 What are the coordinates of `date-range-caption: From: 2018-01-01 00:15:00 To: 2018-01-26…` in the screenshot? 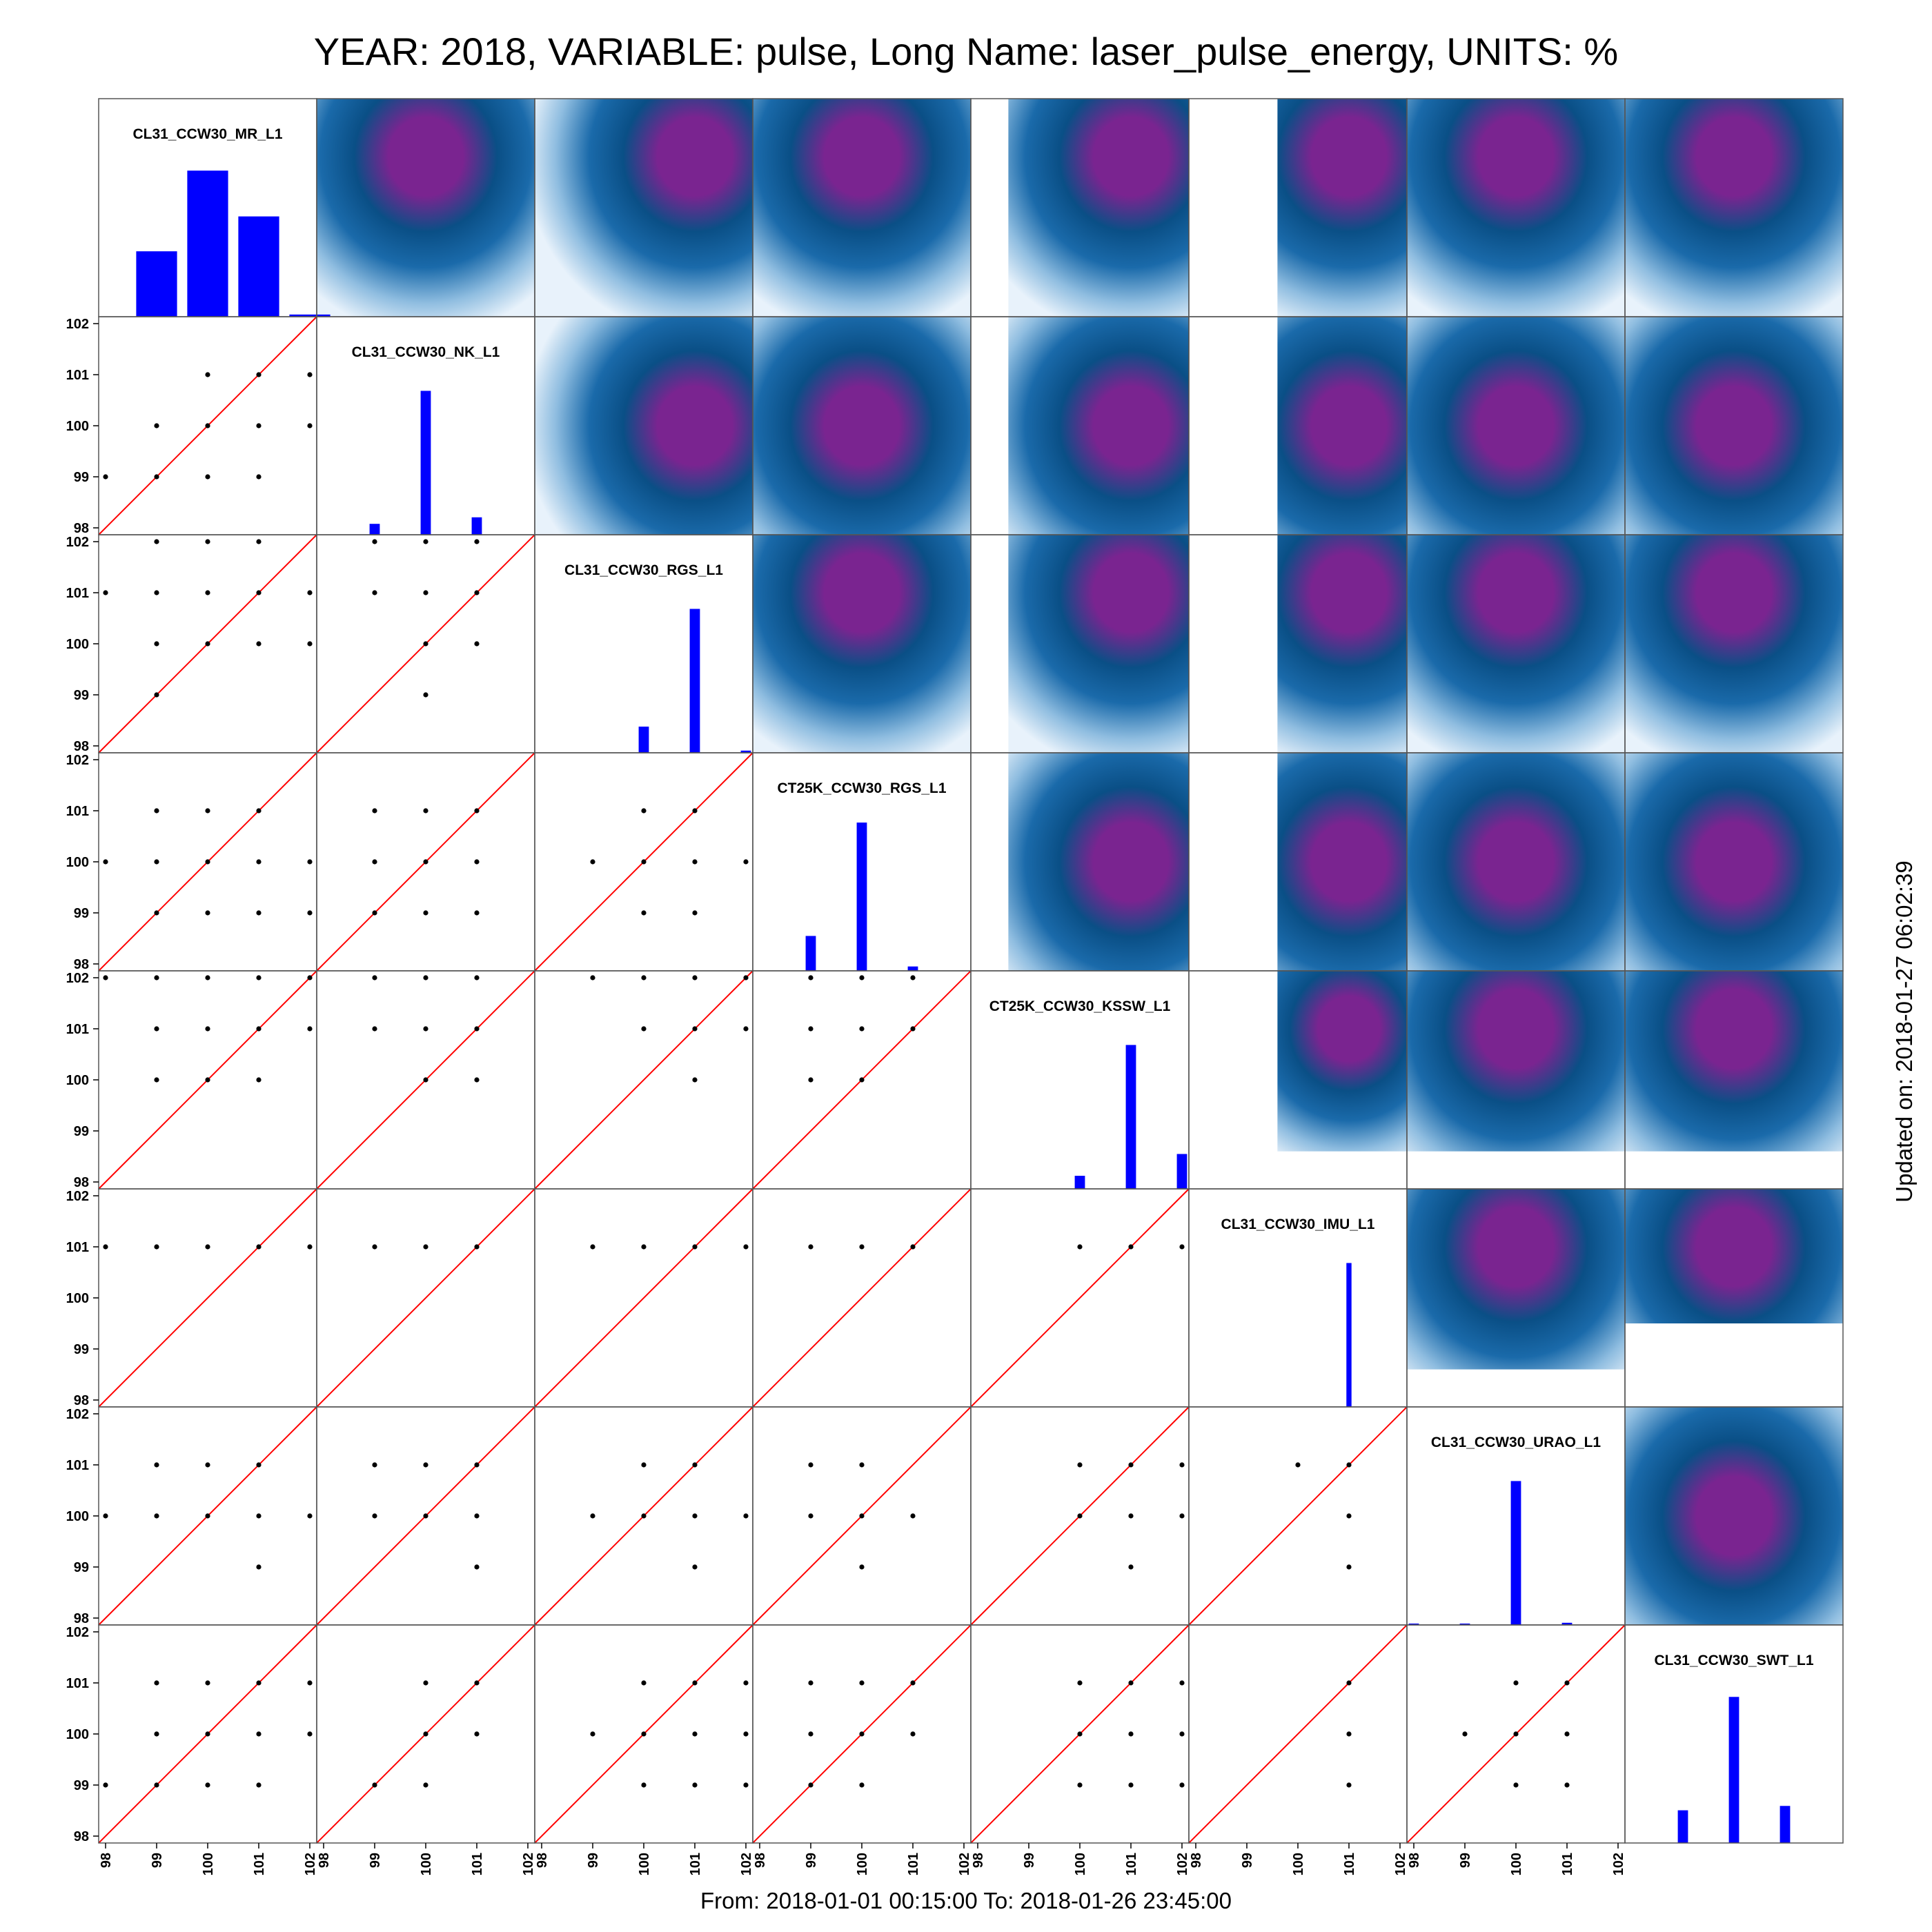 It's located at (966, 1900).